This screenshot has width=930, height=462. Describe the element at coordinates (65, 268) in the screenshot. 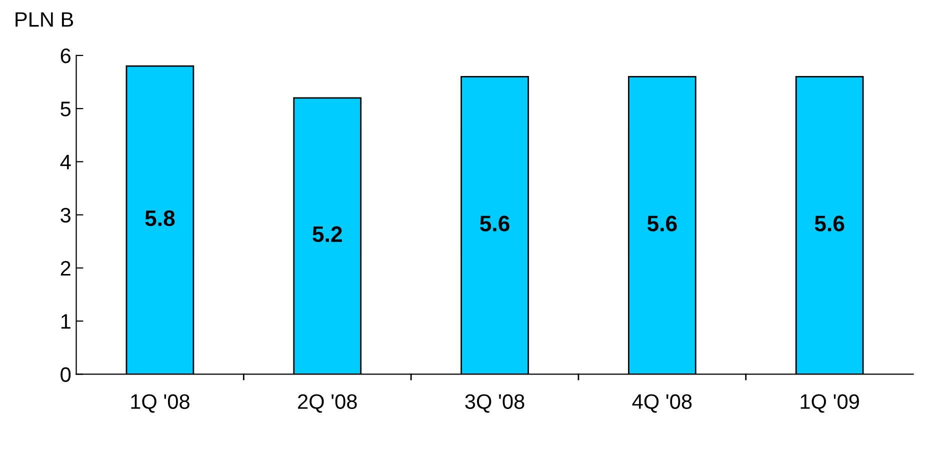

I see `y-tick-label: 2` at that location.